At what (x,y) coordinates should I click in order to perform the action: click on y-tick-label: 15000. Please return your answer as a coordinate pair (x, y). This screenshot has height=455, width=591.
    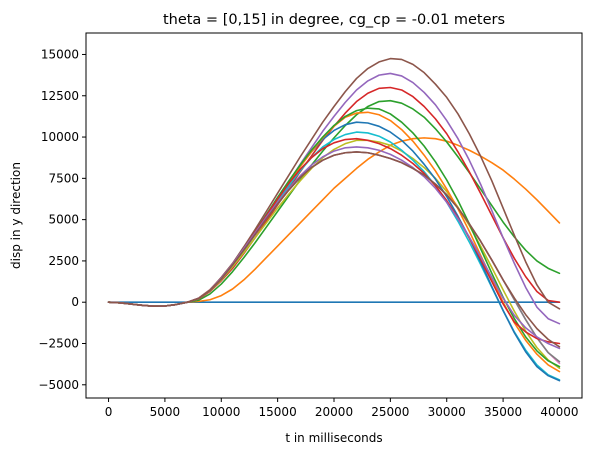
    Looking at the image, I should click on (60, 54).